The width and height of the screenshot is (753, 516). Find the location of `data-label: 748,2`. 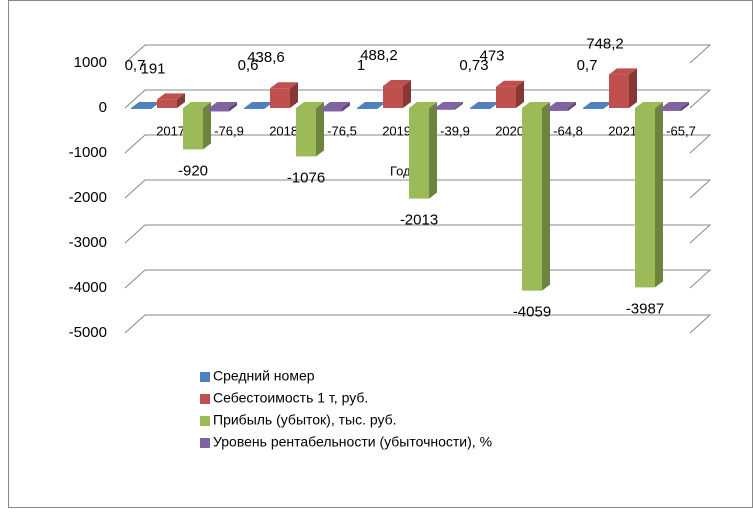

data-label: 748,2 is located at coordinates (605, 43).